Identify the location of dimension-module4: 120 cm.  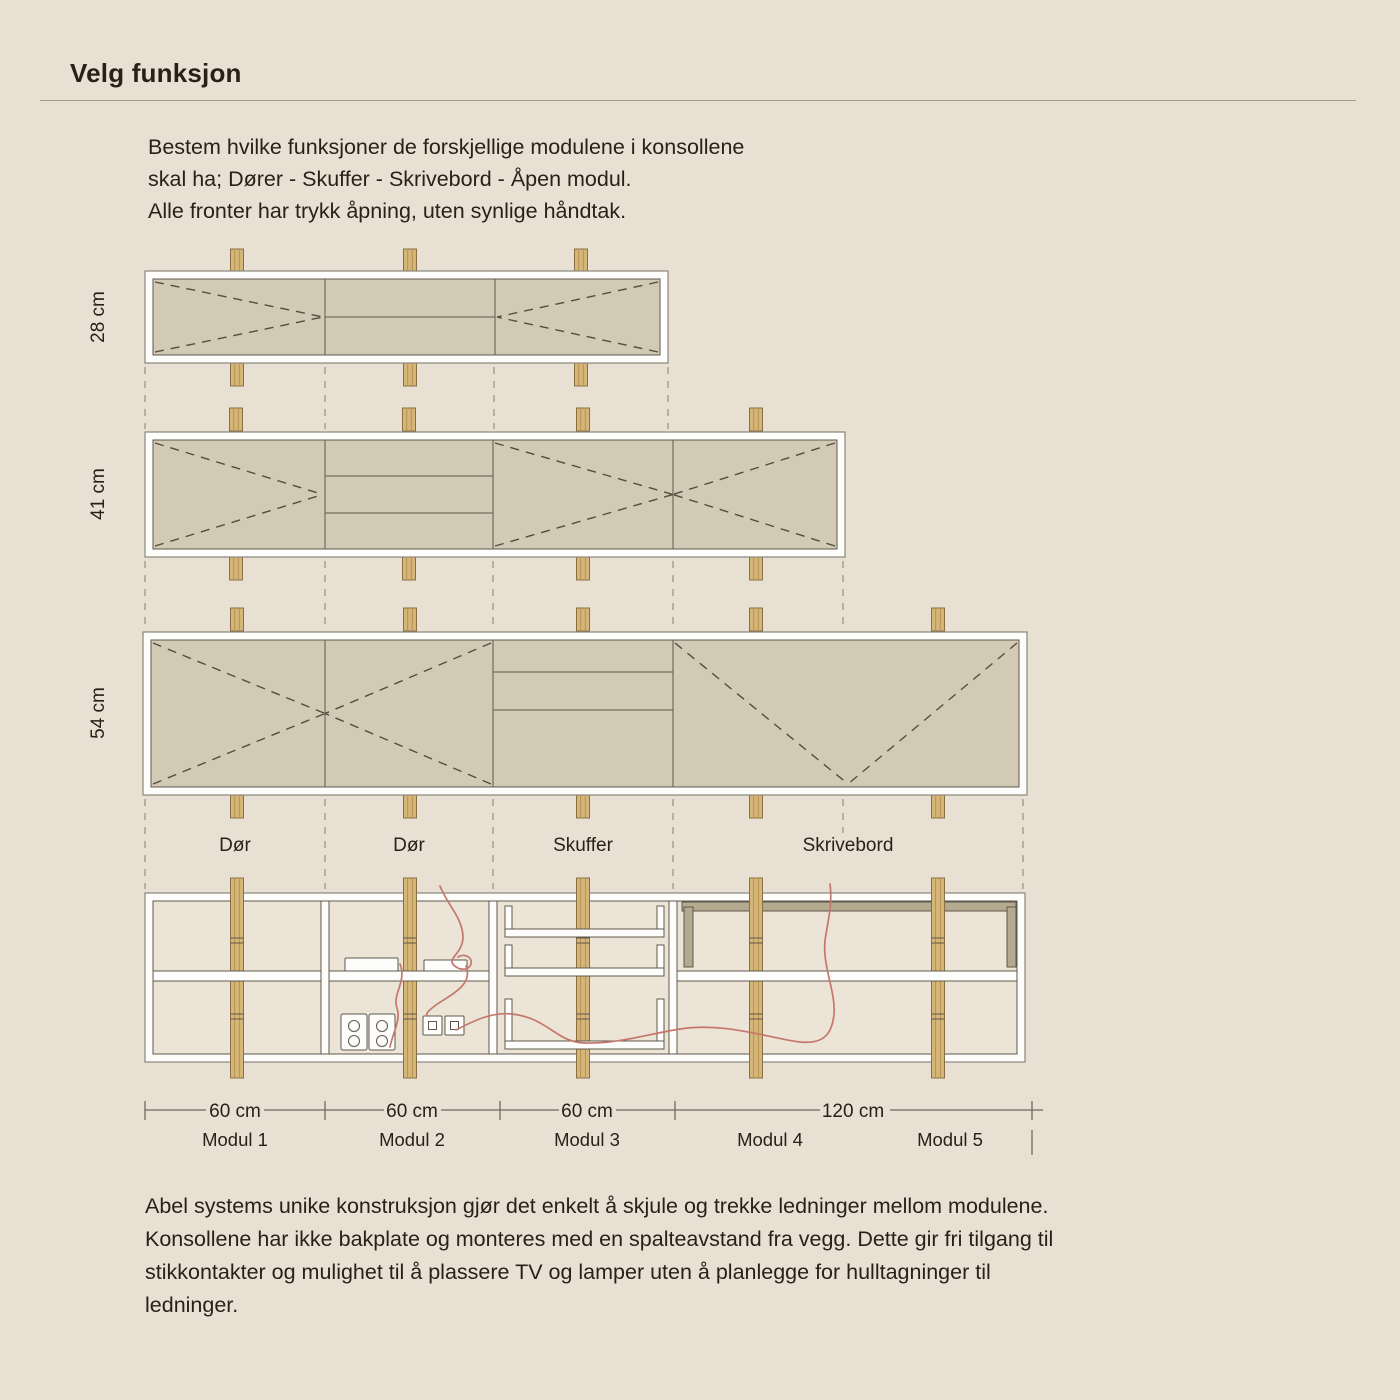
(853, 1111).